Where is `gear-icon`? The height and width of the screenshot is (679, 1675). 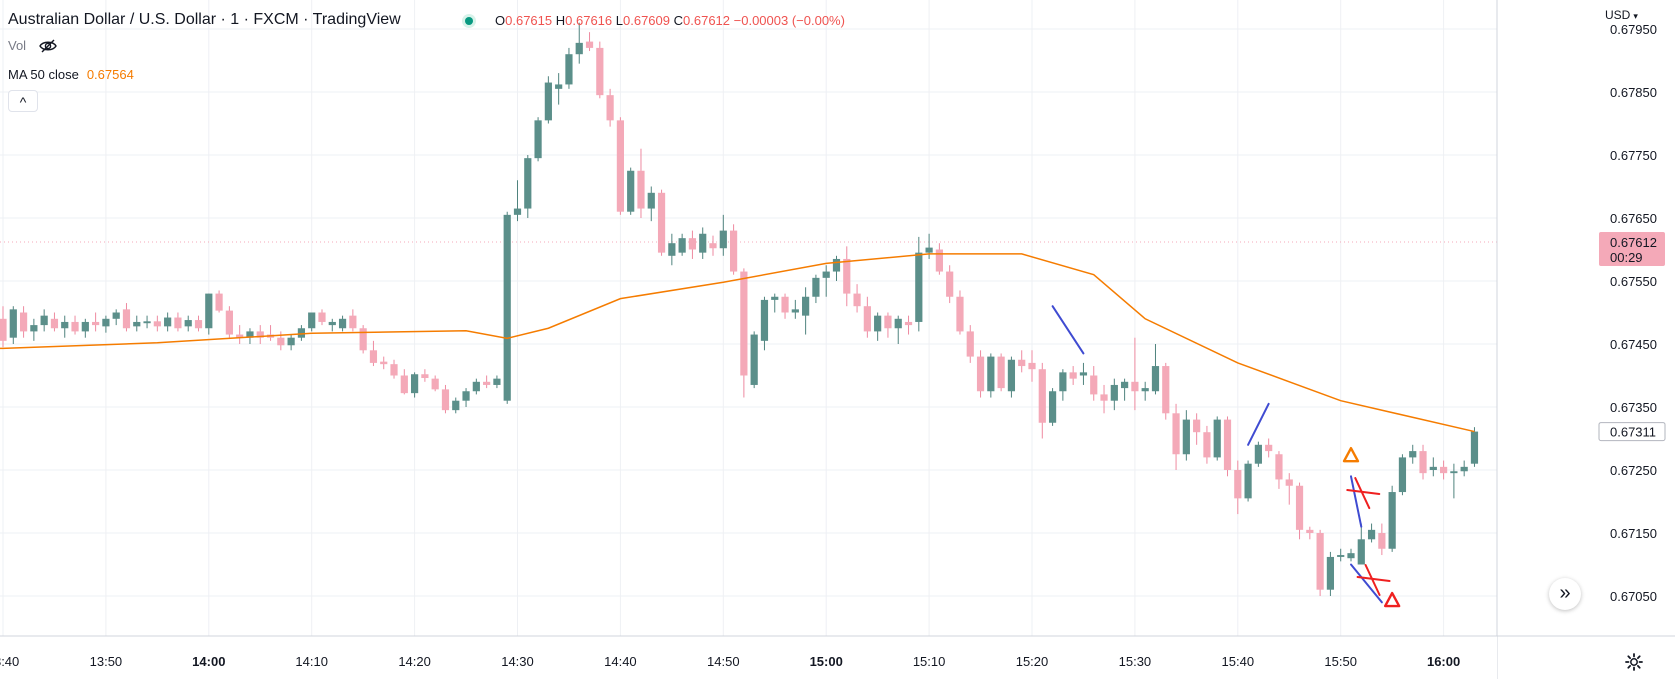 gear-icon is located at coordinates (1634, 662).